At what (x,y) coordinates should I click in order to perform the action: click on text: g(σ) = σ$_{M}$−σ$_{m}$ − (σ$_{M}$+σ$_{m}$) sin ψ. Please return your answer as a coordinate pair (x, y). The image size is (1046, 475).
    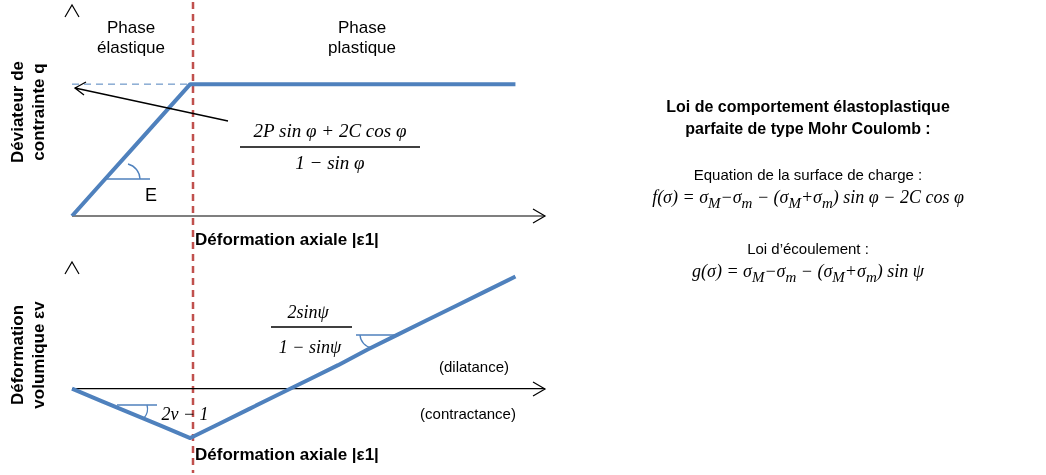
    Looking at the image, I should click on (808, 272).